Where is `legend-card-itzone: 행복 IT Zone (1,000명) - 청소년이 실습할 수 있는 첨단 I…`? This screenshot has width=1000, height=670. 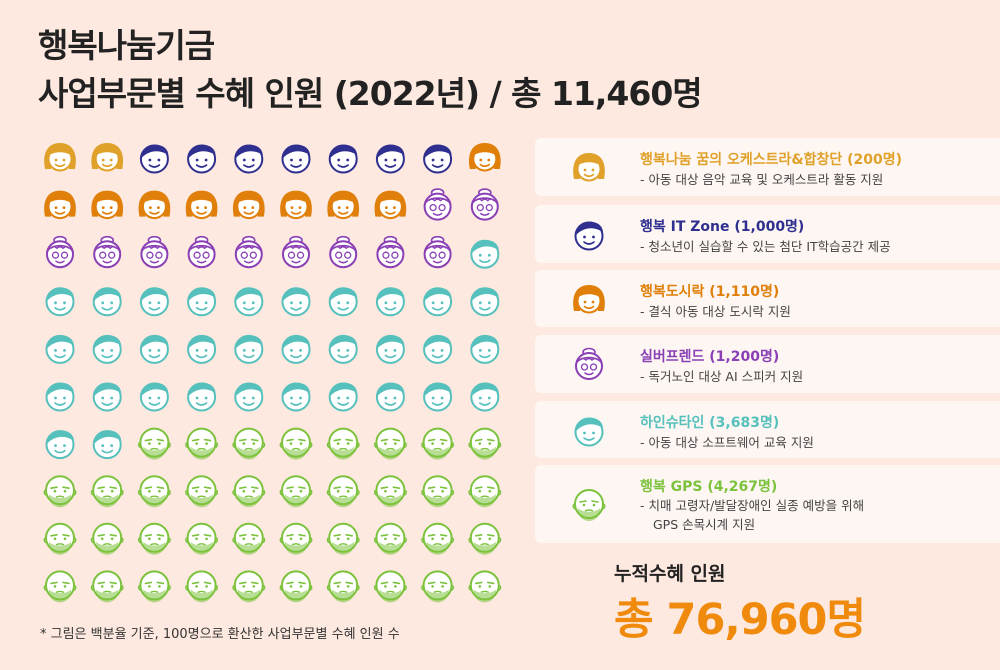
legend-card-itzone: 행복 IT Zone (1,000명) - 청소년이 실습할 수 있는 첨단 I… is located at coordinates (767, 234).